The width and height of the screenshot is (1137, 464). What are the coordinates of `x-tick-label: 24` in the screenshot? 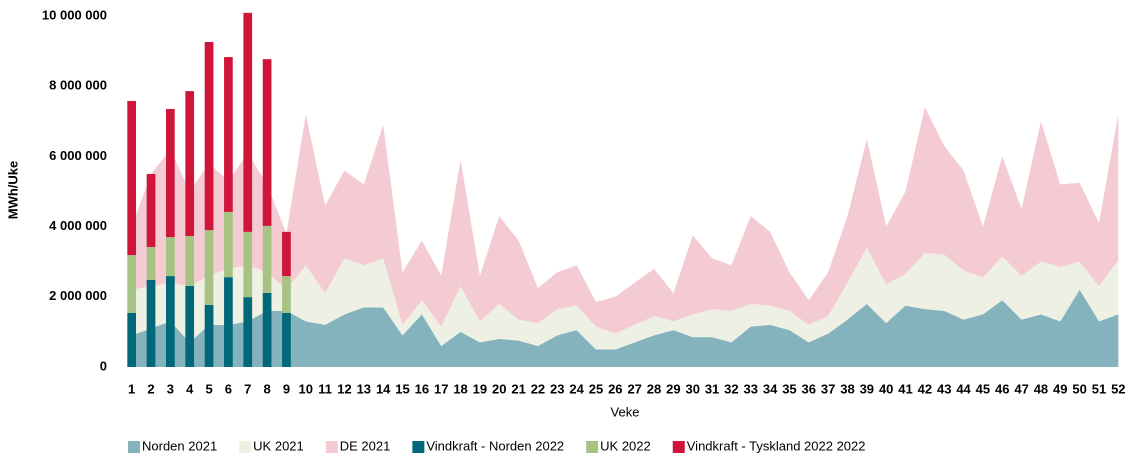 It's located at (576, 388).